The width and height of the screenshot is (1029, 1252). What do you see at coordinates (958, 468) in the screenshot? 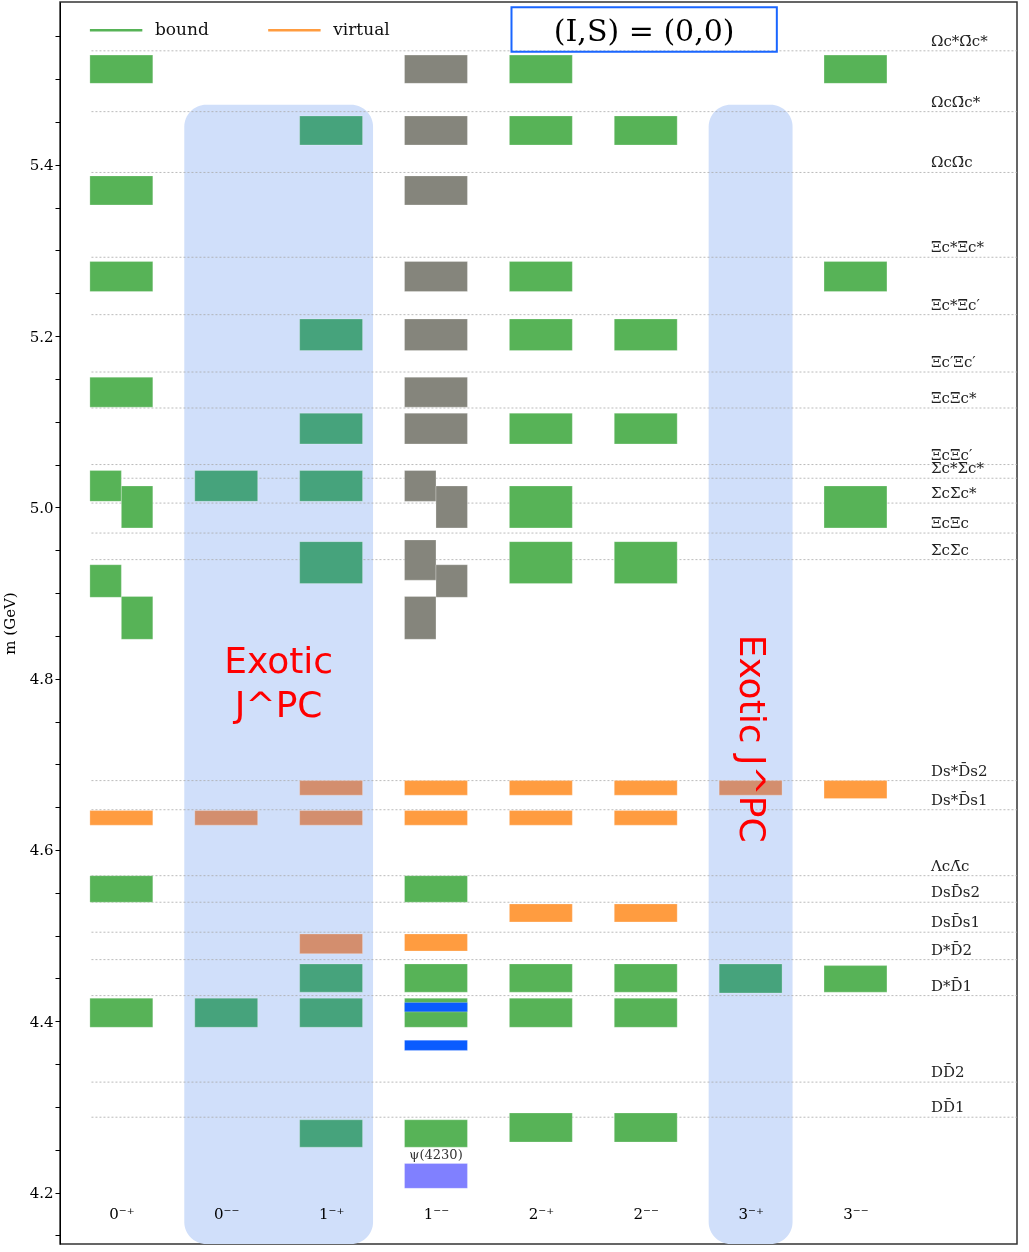
I see `ref-line-label: Σc*Σ̄c*` at bounding box center [958, 468].